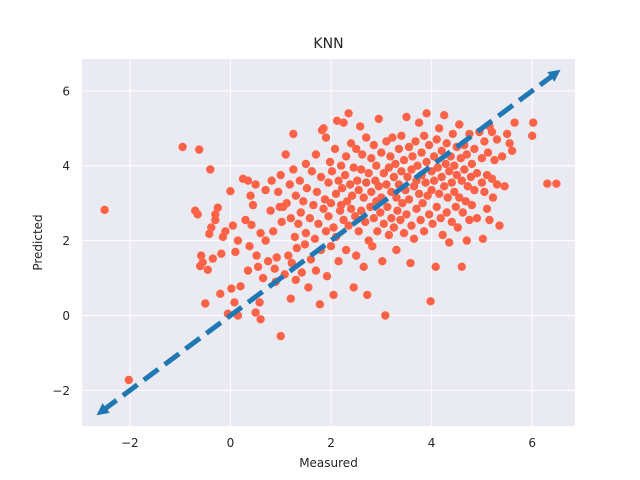  I want to click on y-tick-label: 6, so click(66, 91).